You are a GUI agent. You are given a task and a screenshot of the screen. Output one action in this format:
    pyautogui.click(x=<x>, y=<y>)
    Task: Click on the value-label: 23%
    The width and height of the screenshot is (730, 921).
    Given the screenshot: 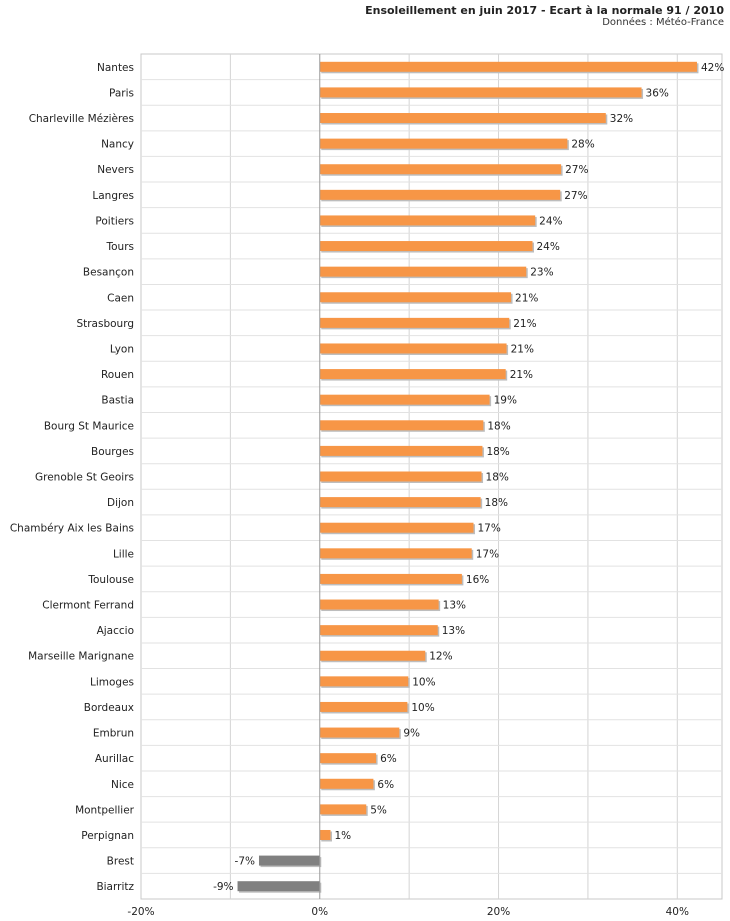 What is the action you would take?
    pyautogui.click(x=541, y=273)
    